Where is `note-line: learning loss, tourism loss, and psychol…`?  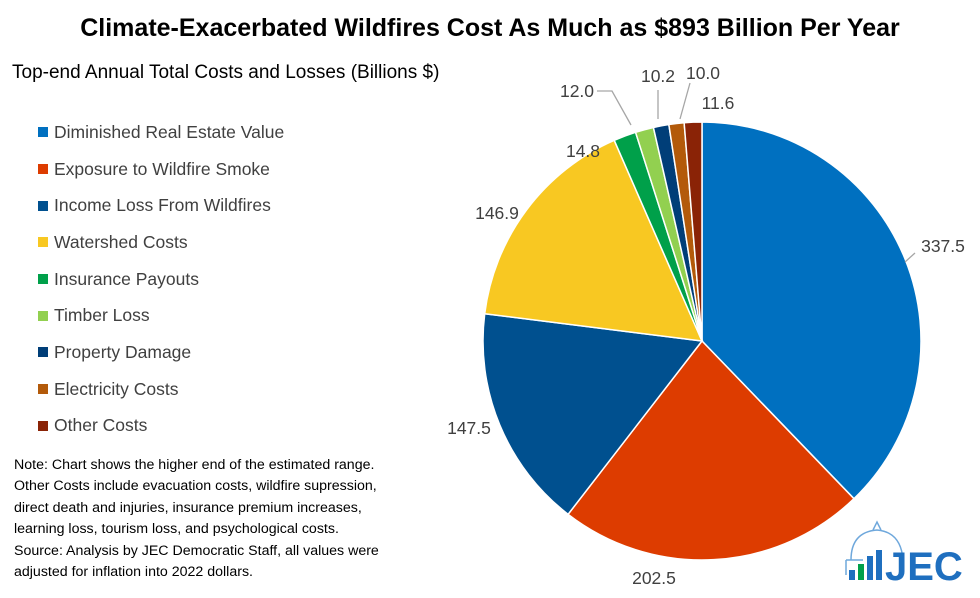 note-line: learning loss, tourism loss, and psychol… is located at coordinates (176, 529).